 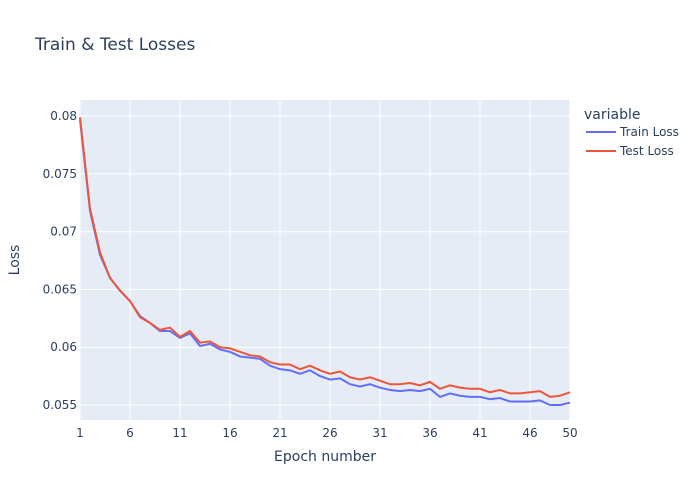 What do you see at coordinates (325, 457) in the screenshot?
I see `x-axis-label: Epoch number` at bounding box center [325, 457].